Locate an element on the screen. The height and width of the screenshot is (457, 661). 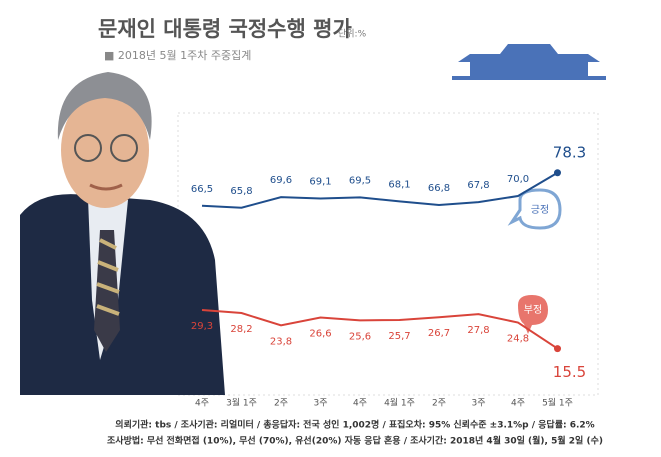
data-label: 69,1 is located at coordinates (320, 182).